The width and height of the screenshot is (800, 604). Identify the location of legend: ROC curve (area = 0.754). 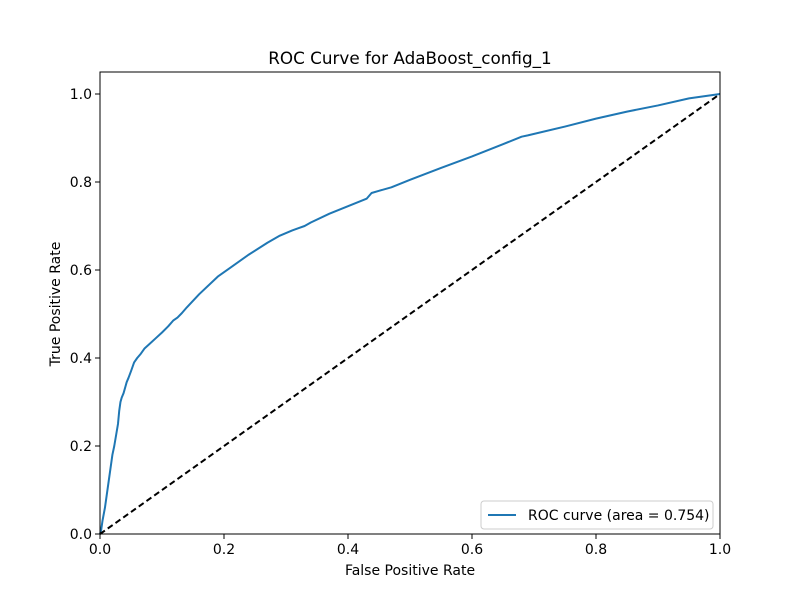
(597, 515).